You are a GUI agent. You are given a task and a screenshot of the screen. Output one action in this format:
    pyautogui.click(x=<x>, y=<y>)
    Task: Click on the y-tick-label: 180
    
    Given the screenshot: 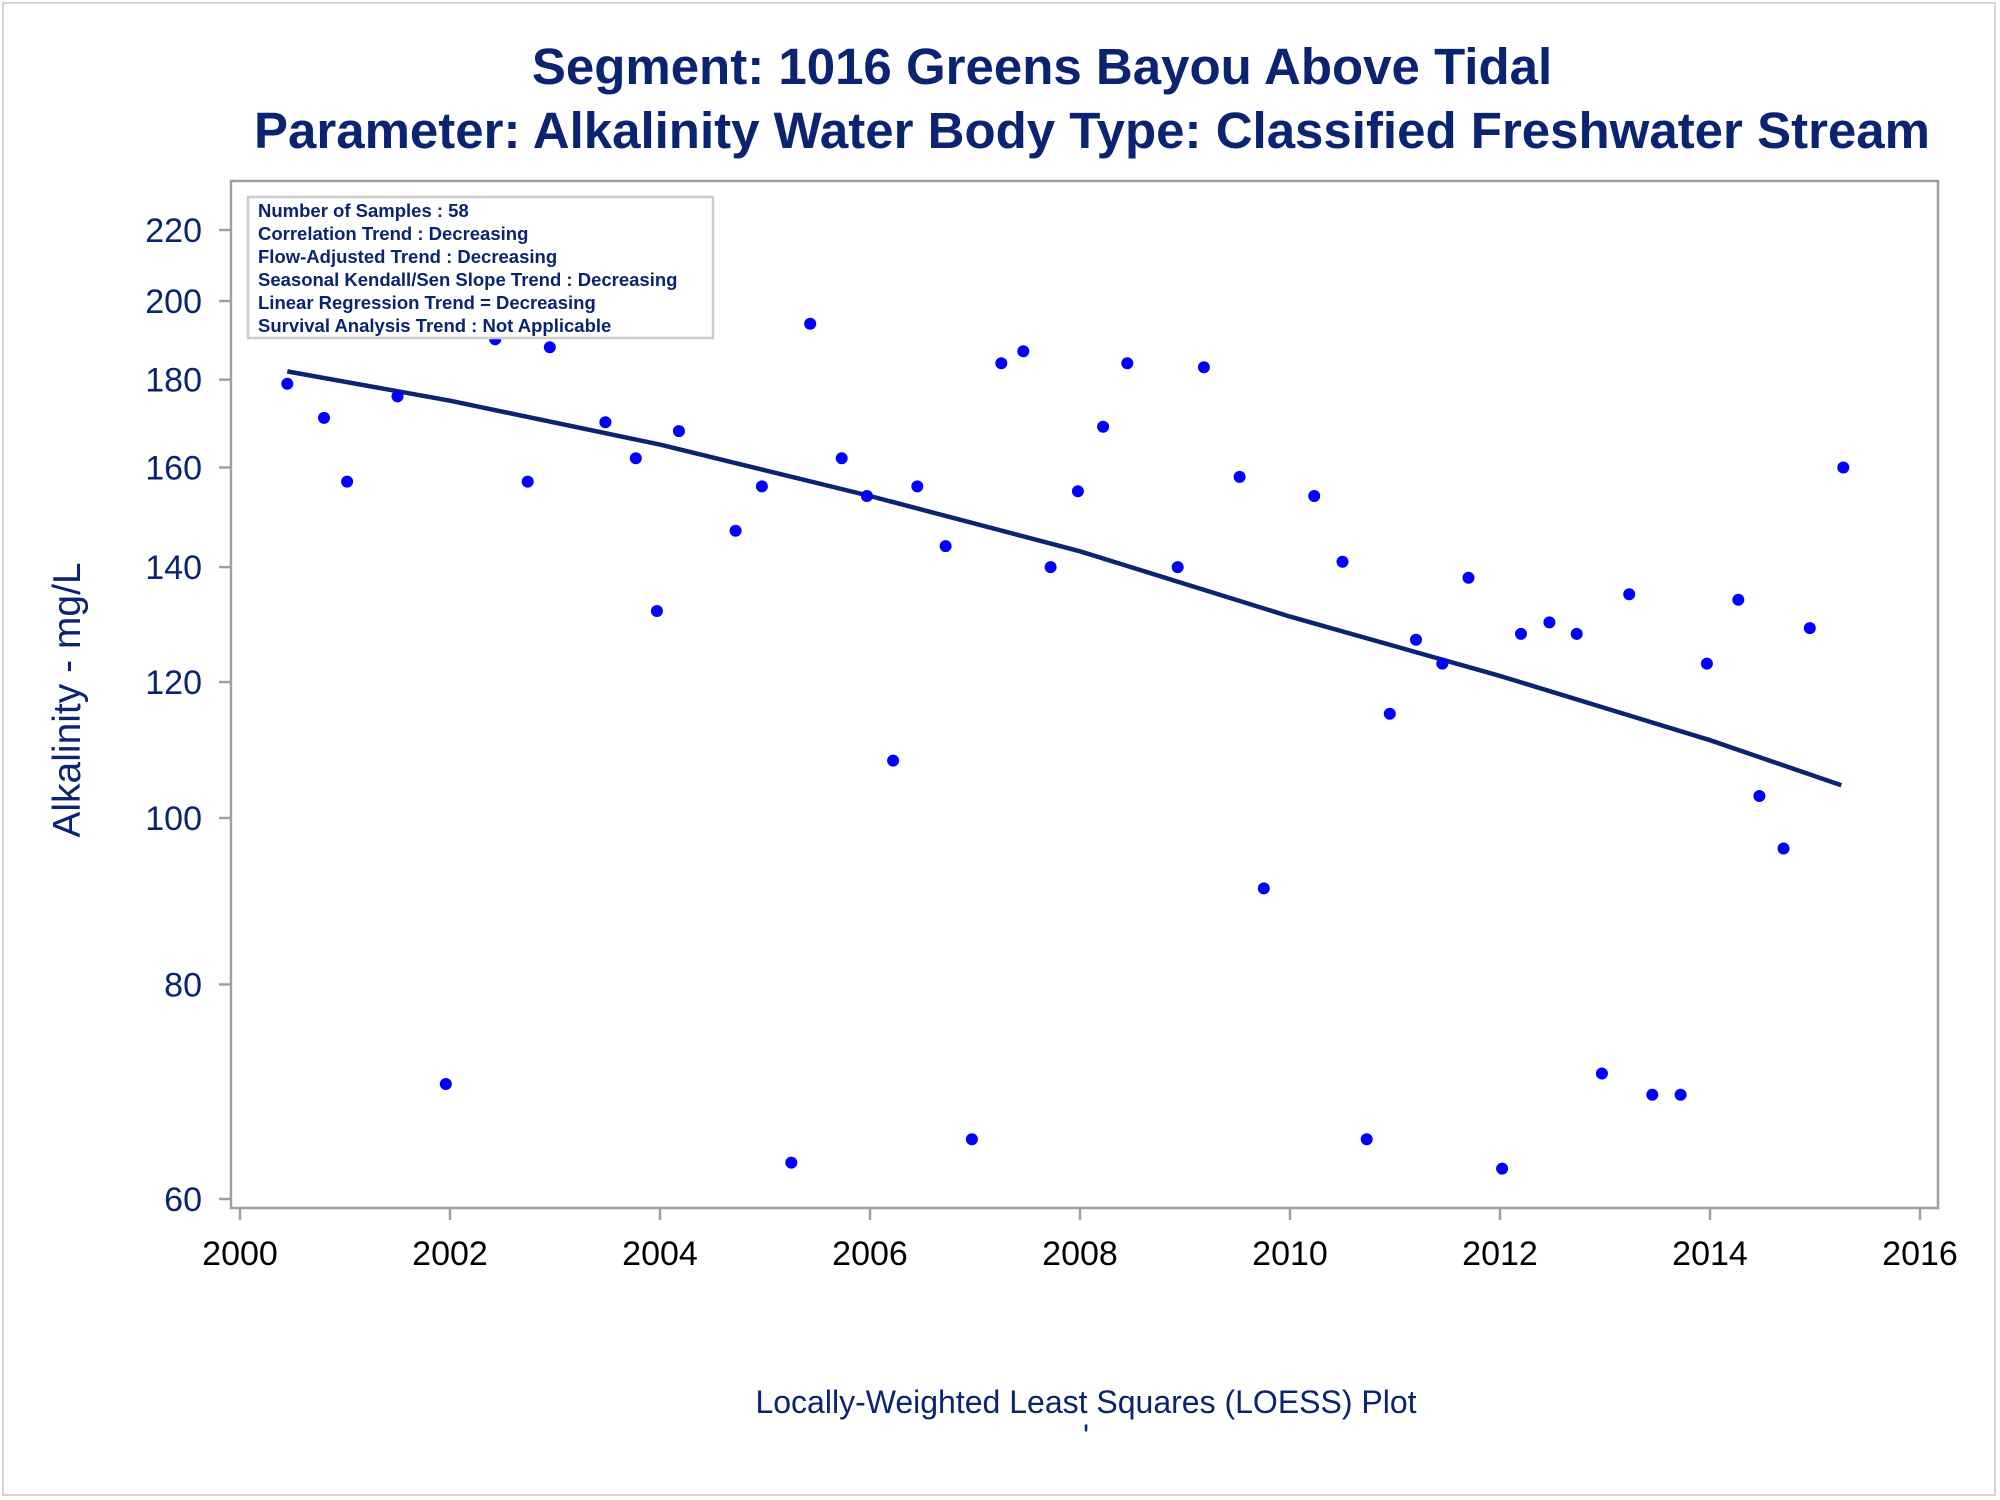 What is the action you would take?
    pyautogui.click(x=173, y=381)
    